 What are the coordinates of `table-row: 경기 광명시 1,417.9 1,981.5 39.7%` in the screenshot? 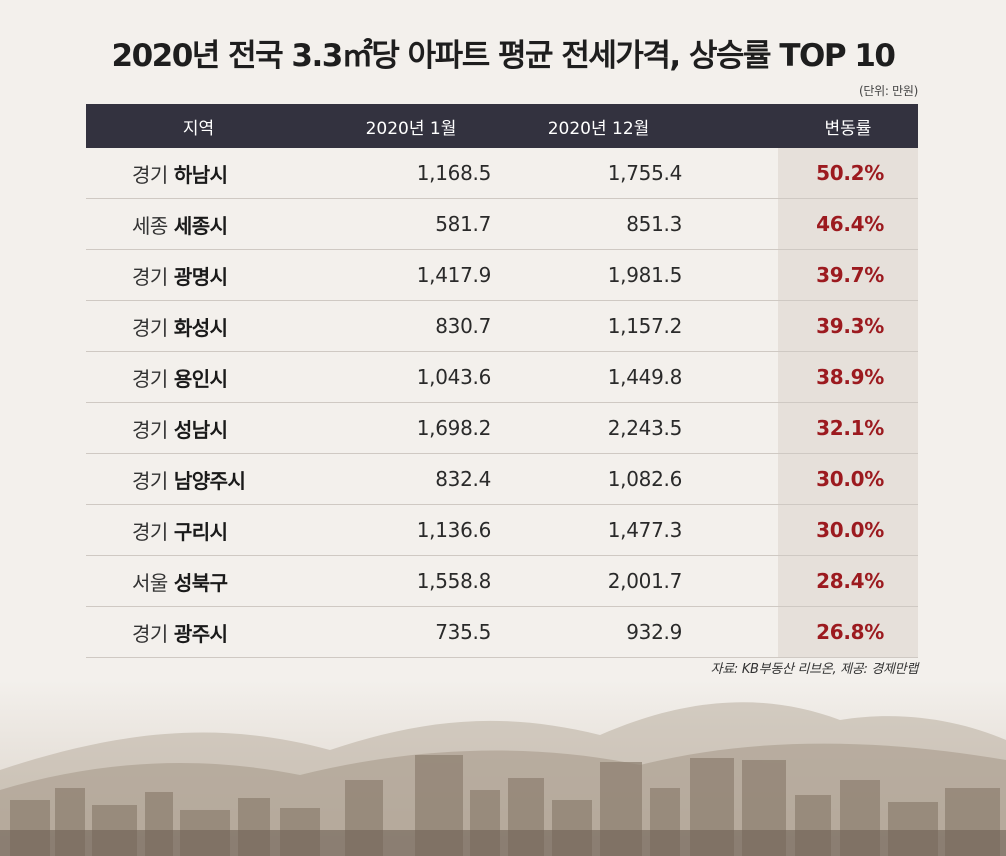 It's located at (502, 275).